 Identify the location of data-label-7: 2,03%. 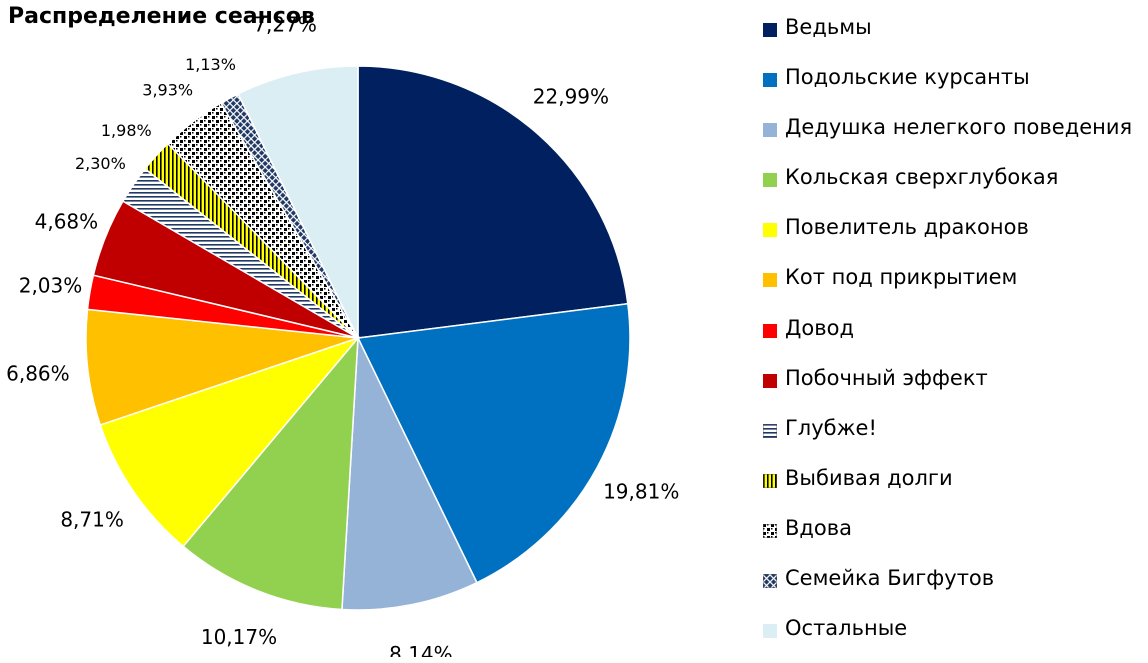
(51, 285).